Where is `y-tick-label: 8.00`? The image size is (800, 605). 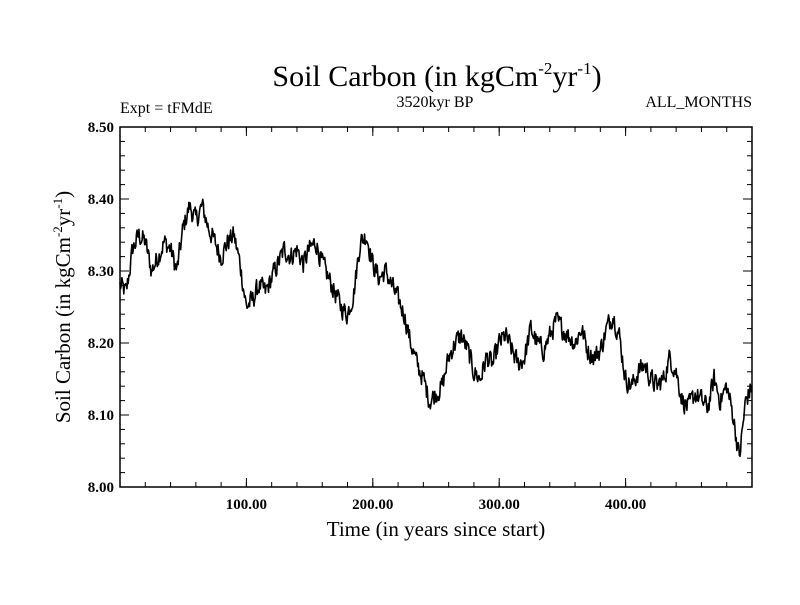
y-tick-label: 8.00 is located at coordinates (101, 488).